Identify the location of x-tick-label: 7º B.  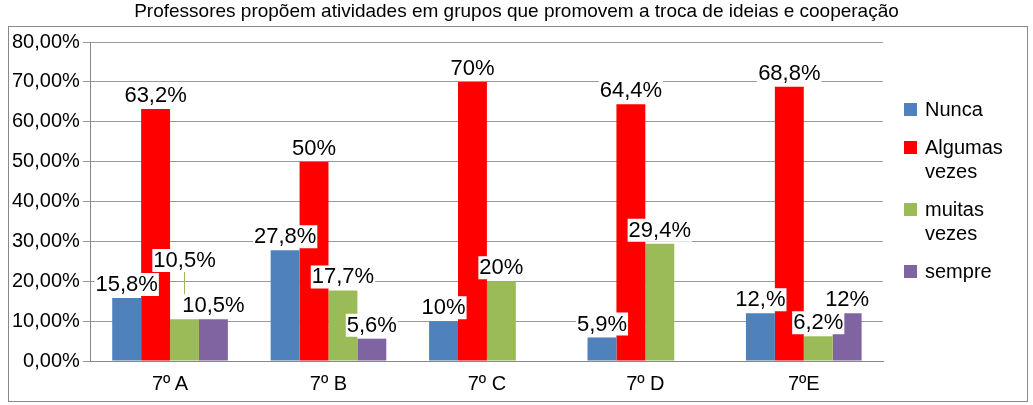
(328, 382).